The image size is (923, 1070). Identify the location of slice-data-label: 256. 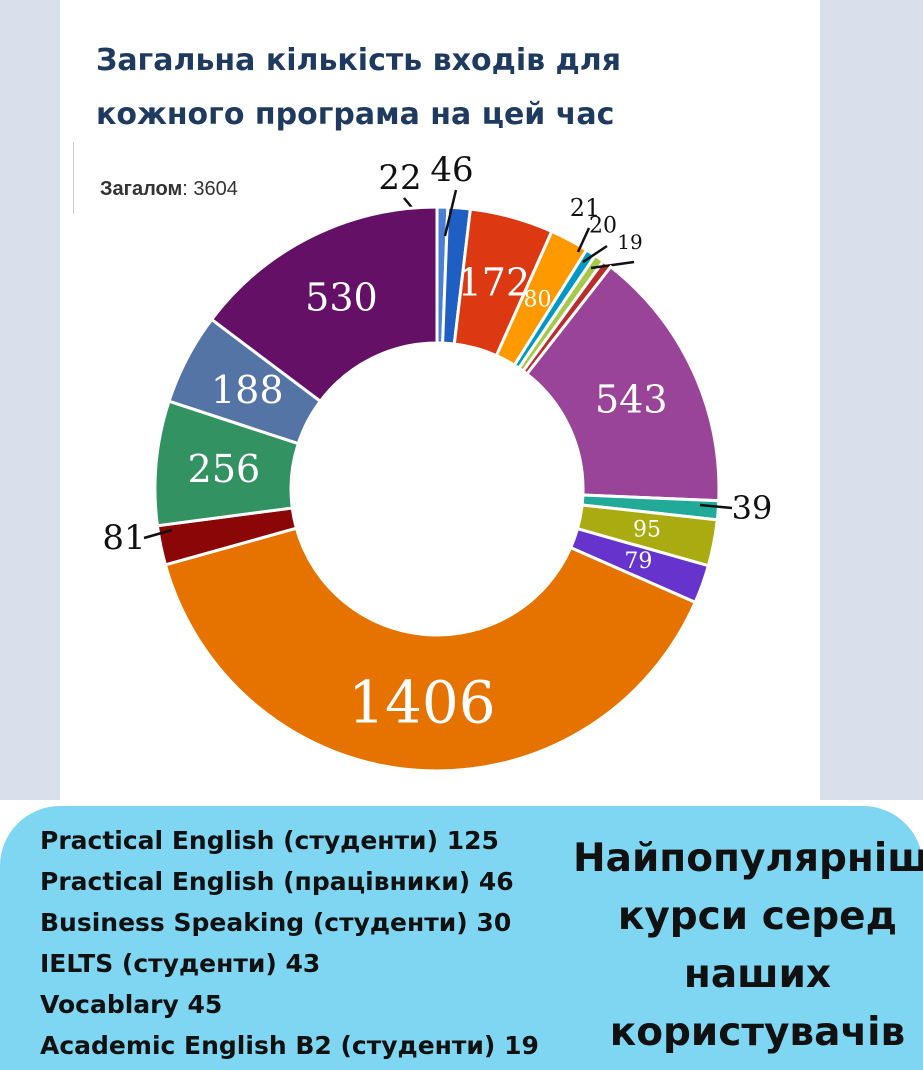
(224, 469).